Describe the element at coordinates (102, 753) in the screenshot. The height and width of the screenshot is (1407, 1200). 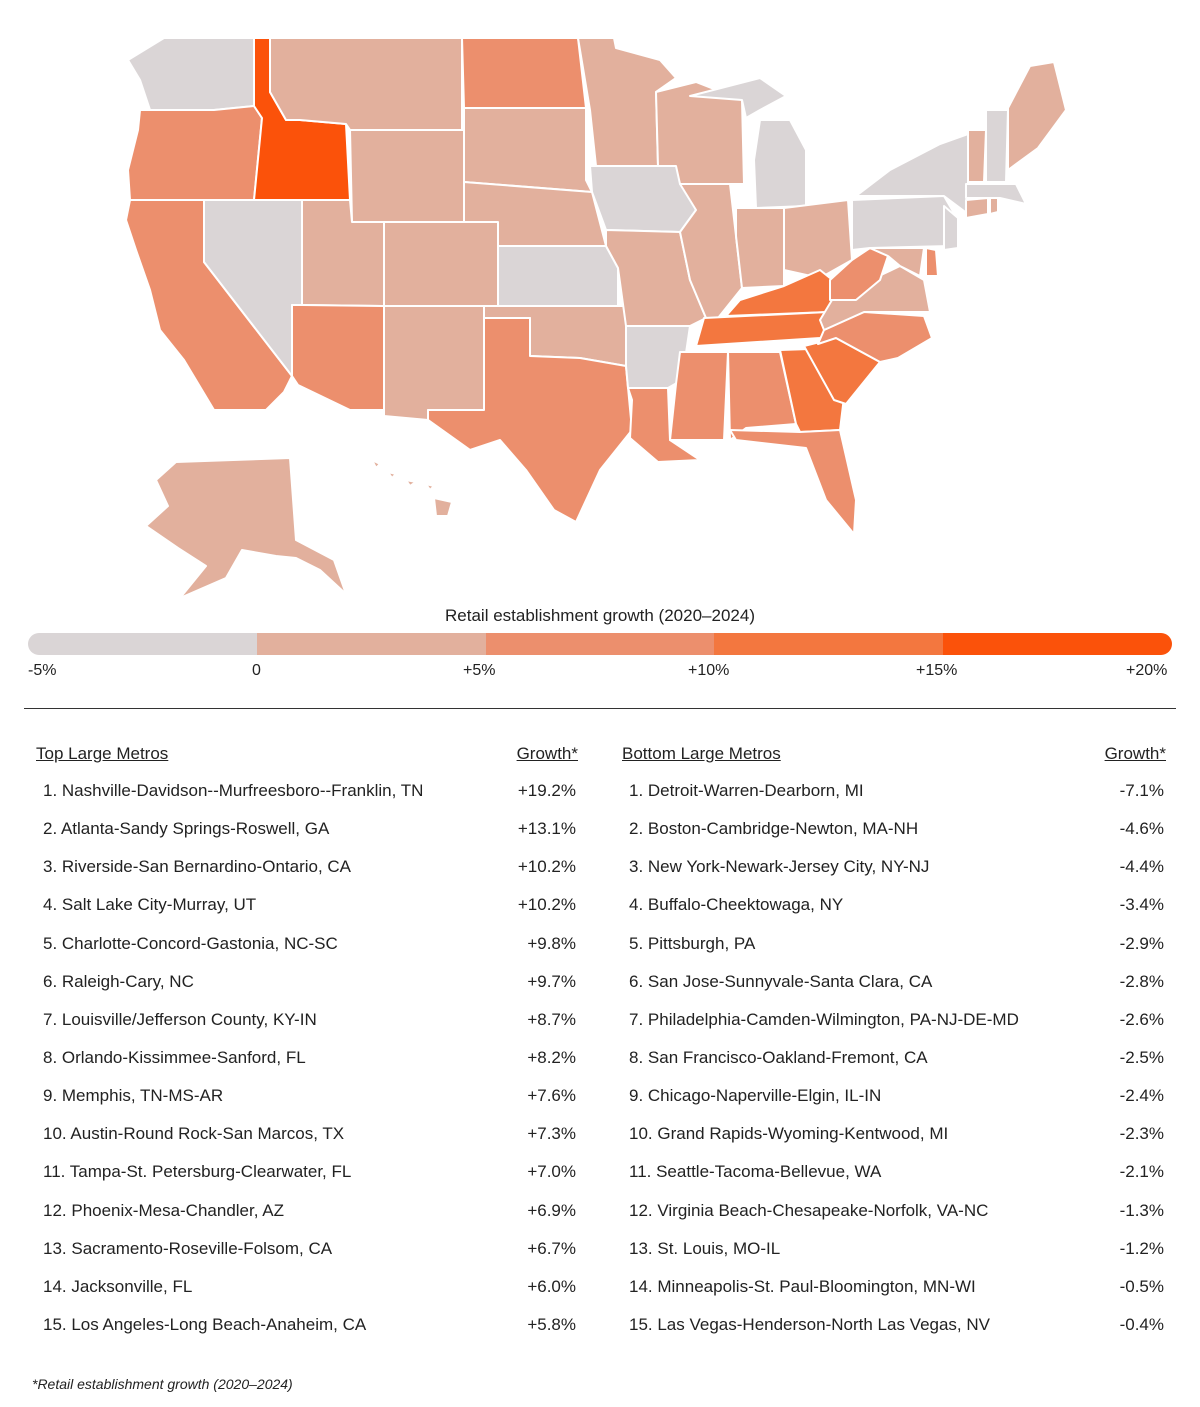
I see `top-metros-heading: Top Large Metros` at that location.